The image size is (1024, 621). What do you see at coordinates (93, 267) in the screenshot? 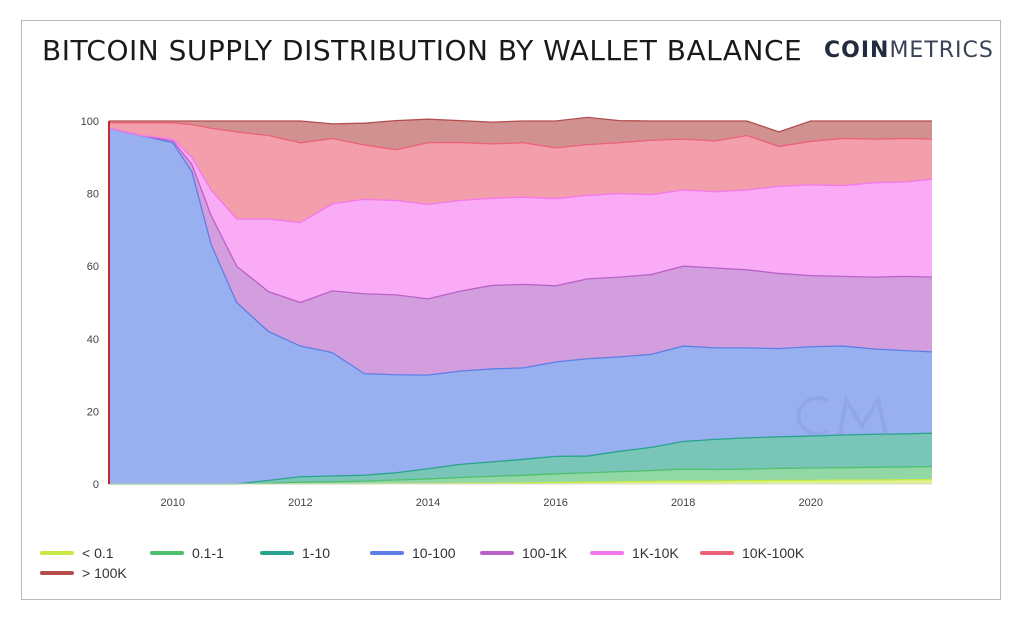
I see `y-tick-label: 60` at bounding box center [93, 267].